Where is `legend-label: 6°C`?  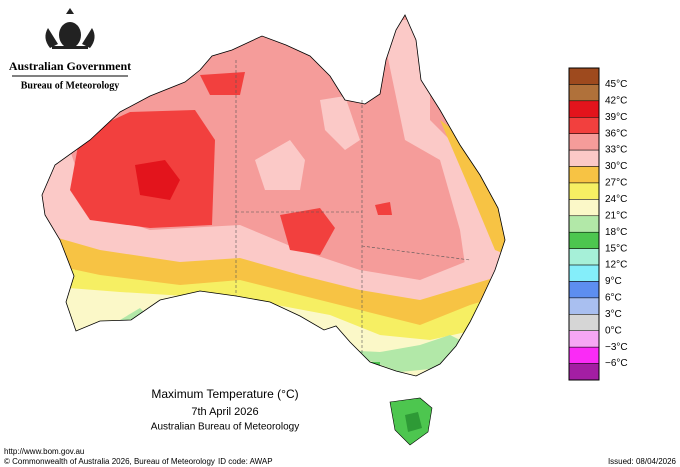 legend-label: 6°C is located at coordinates (613, 298).